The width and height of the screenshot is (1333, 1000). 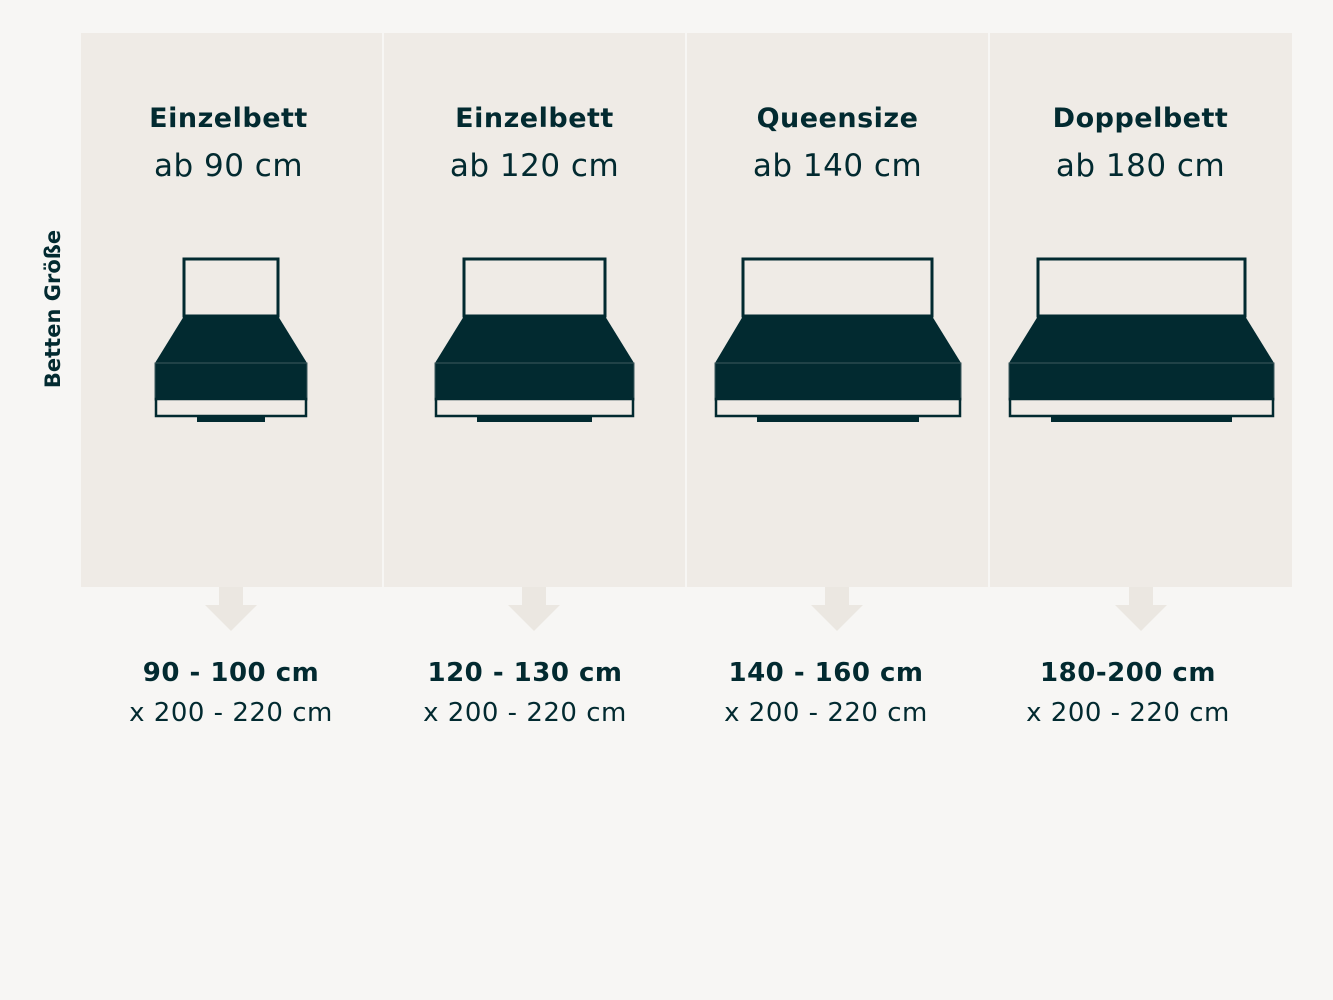 I want to click on size-range: 90 - 100 cm, so click(x=231, y=673).